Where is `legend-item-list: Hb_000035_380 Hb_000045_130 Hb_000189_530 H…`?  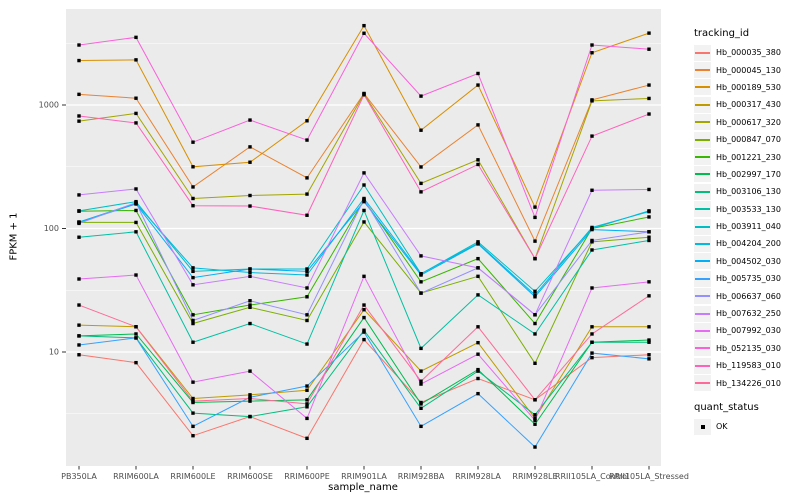 legend-item-list: Hb_000035_380 Hb_000045_130 Hb_000189_530 H… is located at coordinates (737, 218).